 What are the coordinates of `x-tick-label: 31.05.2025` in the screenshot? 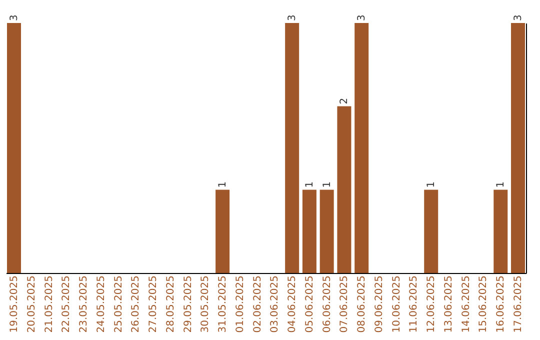 It's located at (223, 304).